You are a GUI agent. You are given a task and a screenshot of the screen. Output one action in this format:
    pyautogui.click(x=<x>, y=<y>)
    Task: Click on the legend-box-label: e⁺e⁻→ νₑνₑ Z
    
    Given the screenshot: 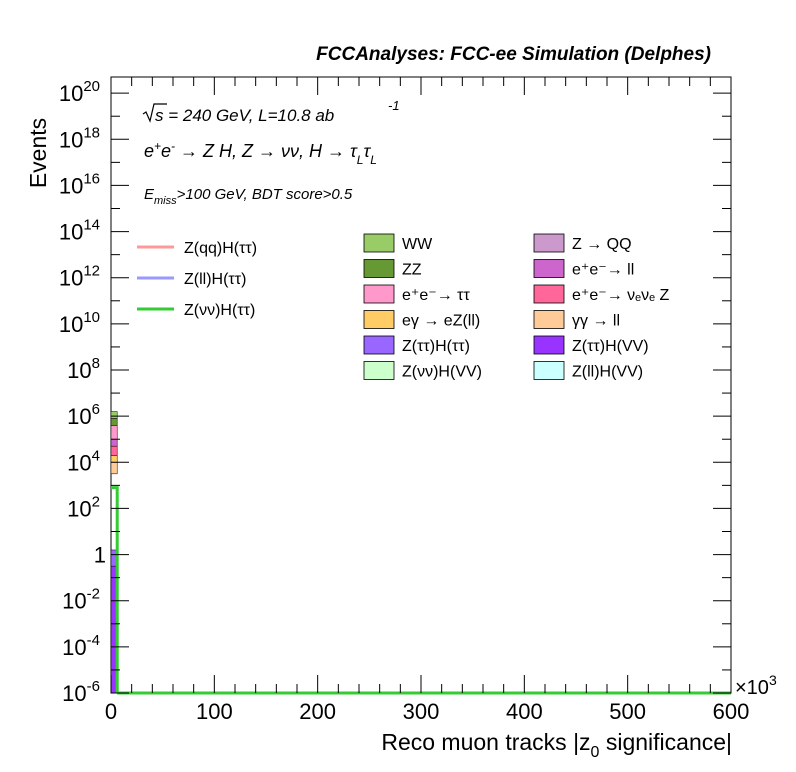 What is the action you would take?
    pyautogui.click(x=620, y=295)
    